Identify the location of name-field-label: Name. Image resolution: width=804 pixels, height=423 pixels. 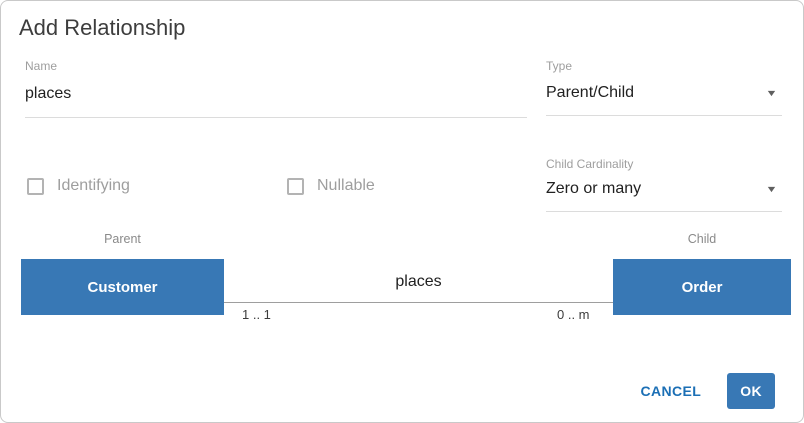
(41, 66).